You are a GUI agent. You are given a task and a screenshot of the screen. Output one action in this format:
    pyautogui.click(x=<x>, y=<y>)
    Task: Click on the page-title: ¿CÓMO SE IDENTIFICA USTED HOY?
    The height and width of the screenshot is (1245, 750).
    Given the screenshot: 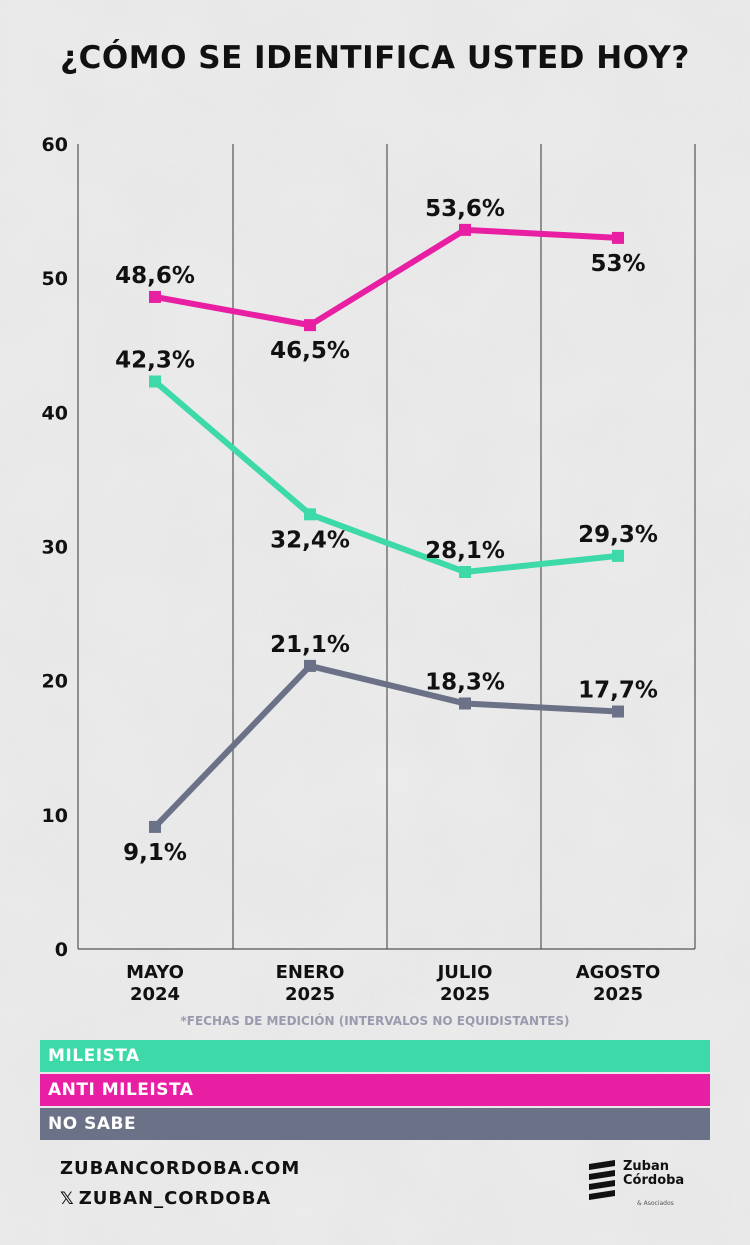 What is the action you would take?
    pyautogui.click(x=375, y=58)
    